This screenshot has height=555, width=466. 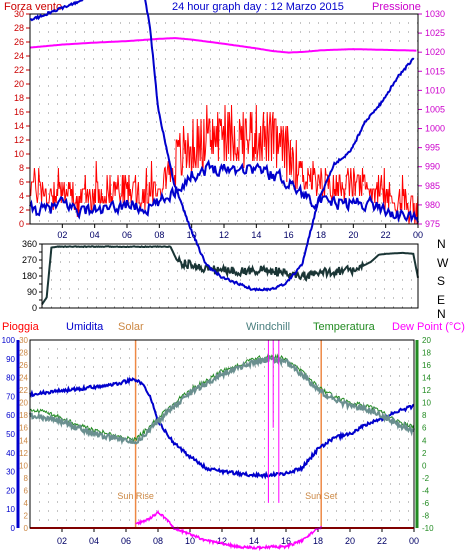 I want to click on left-tick-label: 10, so click(x=19, y=154).